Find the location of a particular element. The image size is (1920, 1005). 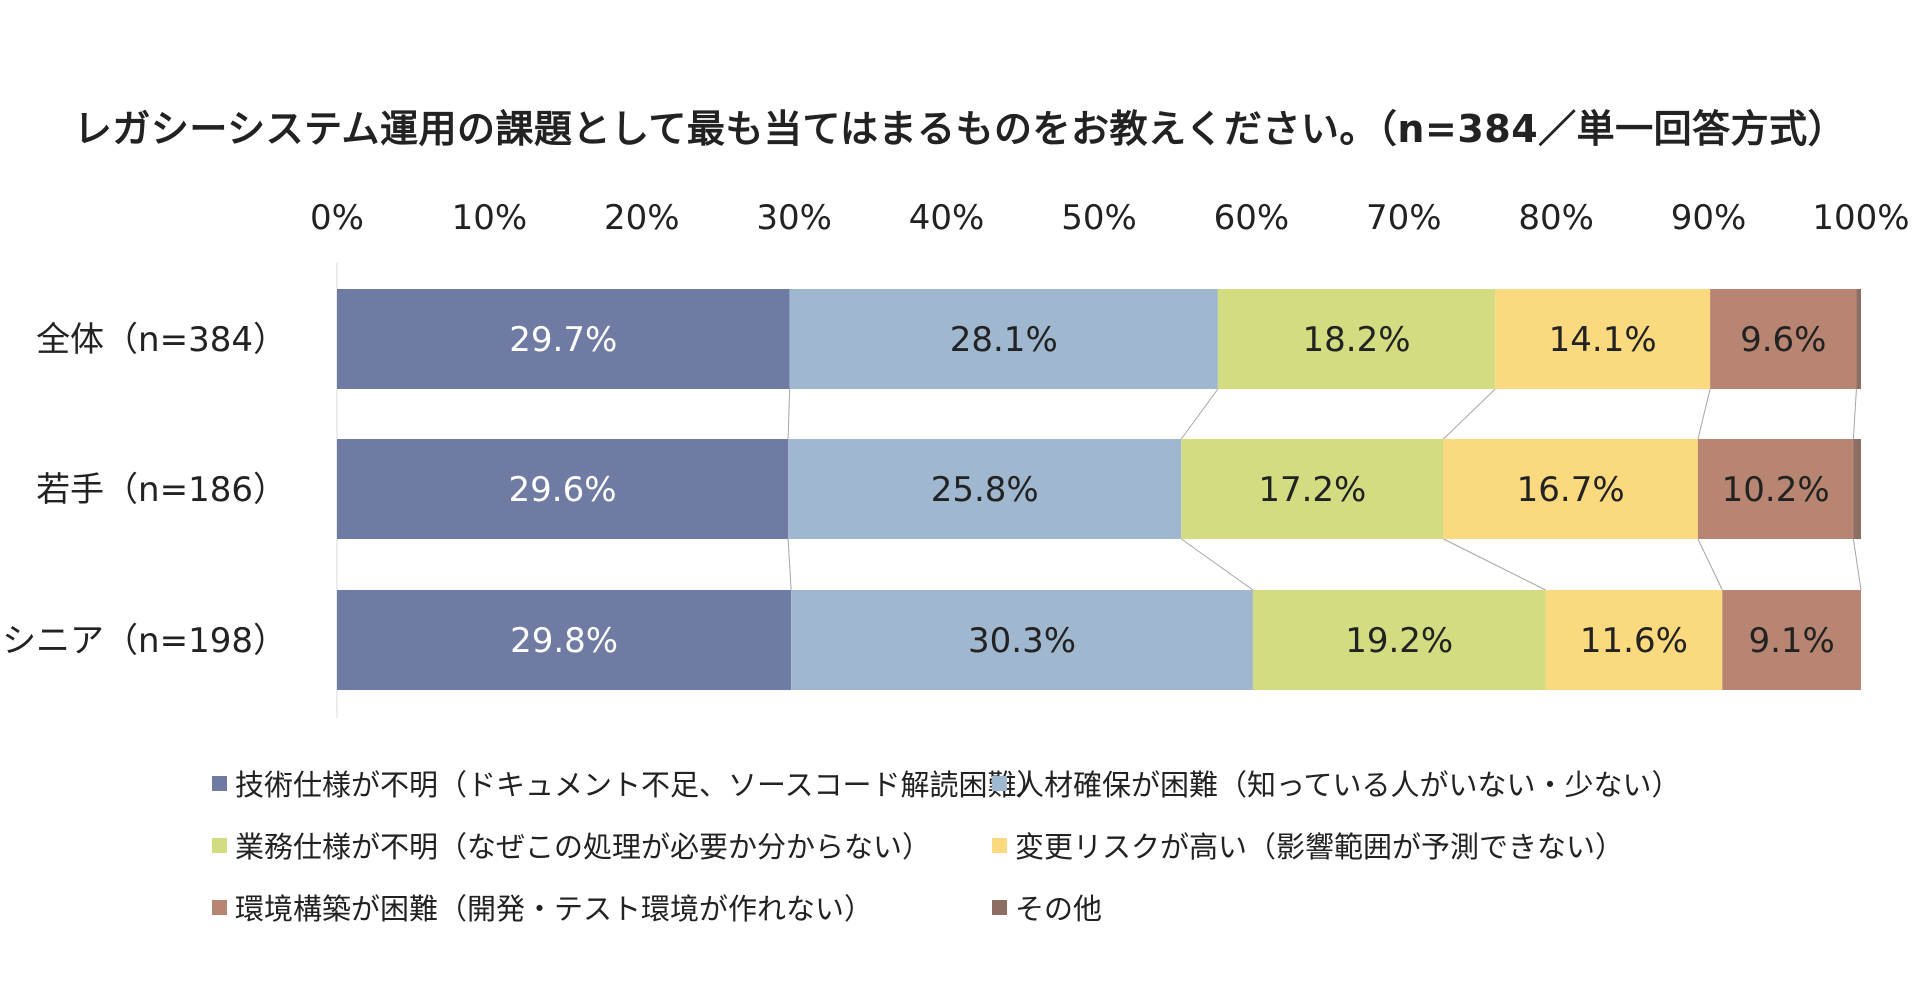

legend-item: 技術仕様が不明（ドキュメント不足、ソースコード解読困難） is located at coordinates (629, 783).